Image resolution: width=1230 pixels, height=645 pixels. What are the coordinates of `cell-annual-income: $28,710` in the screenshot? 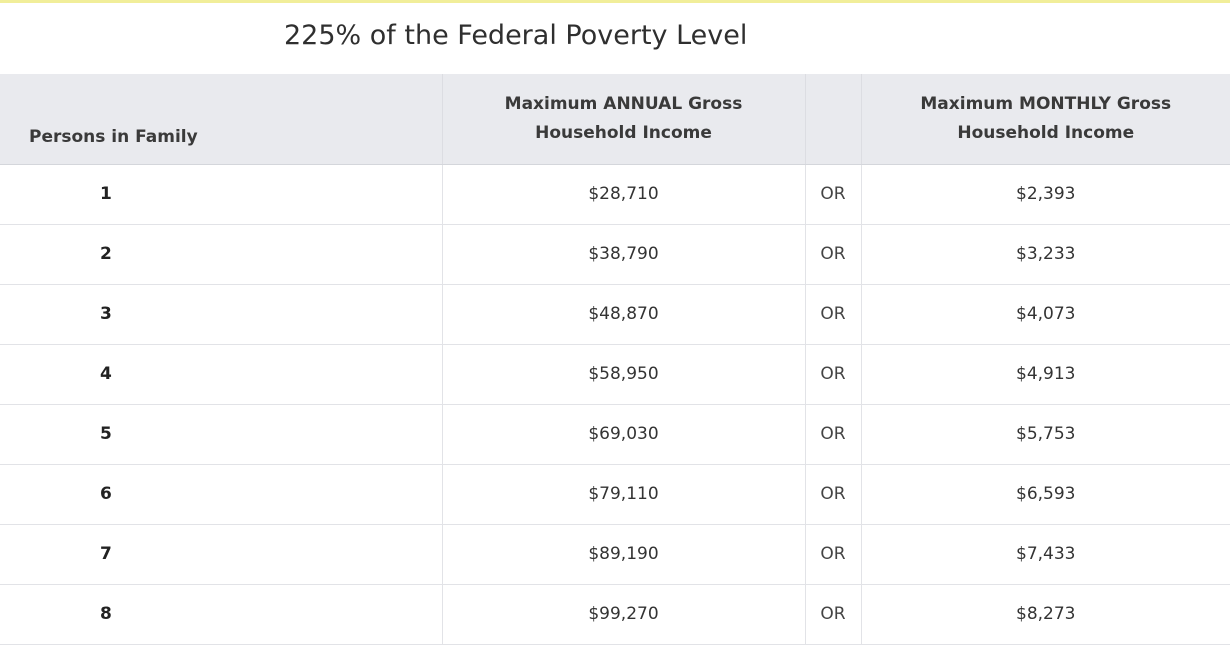 It's located at (623, 194).